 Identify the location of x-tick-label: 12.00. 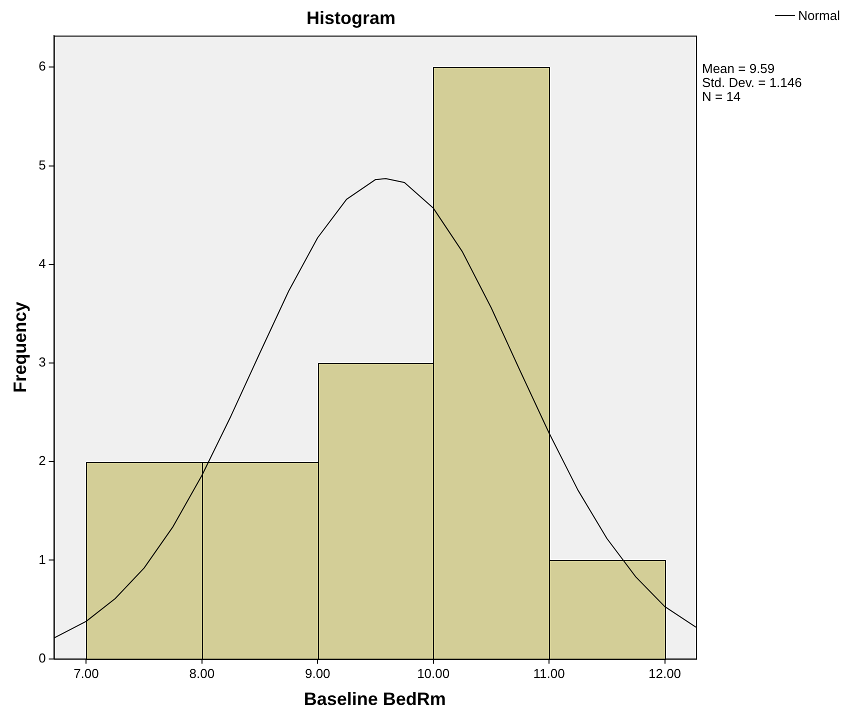
(665, 674).